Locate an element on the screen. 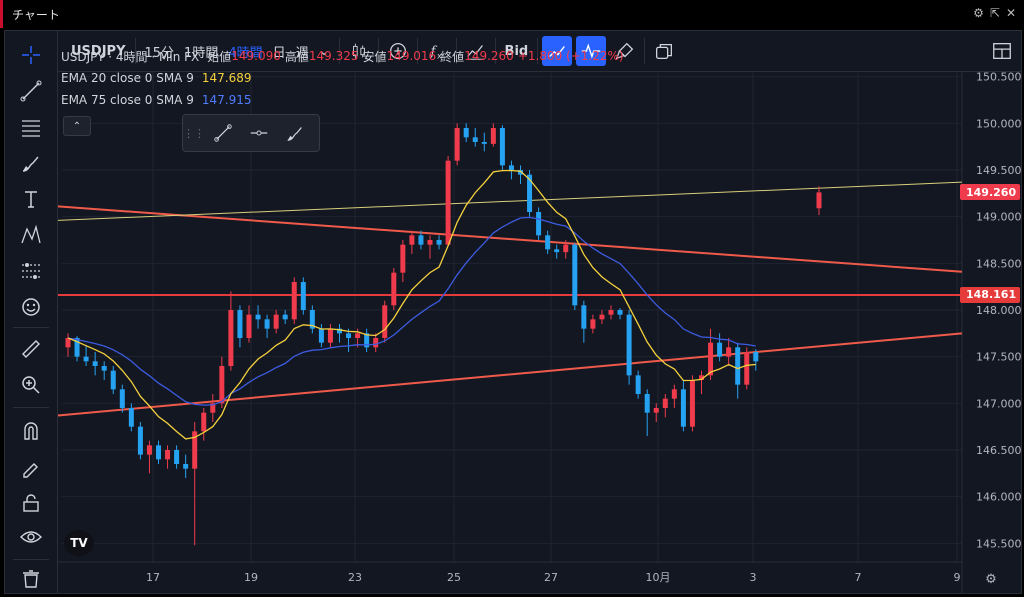 This screenshot has height=597, width=1024. floating-drawing-bar: ⋮⋮ is located at coordinates (251, 133).